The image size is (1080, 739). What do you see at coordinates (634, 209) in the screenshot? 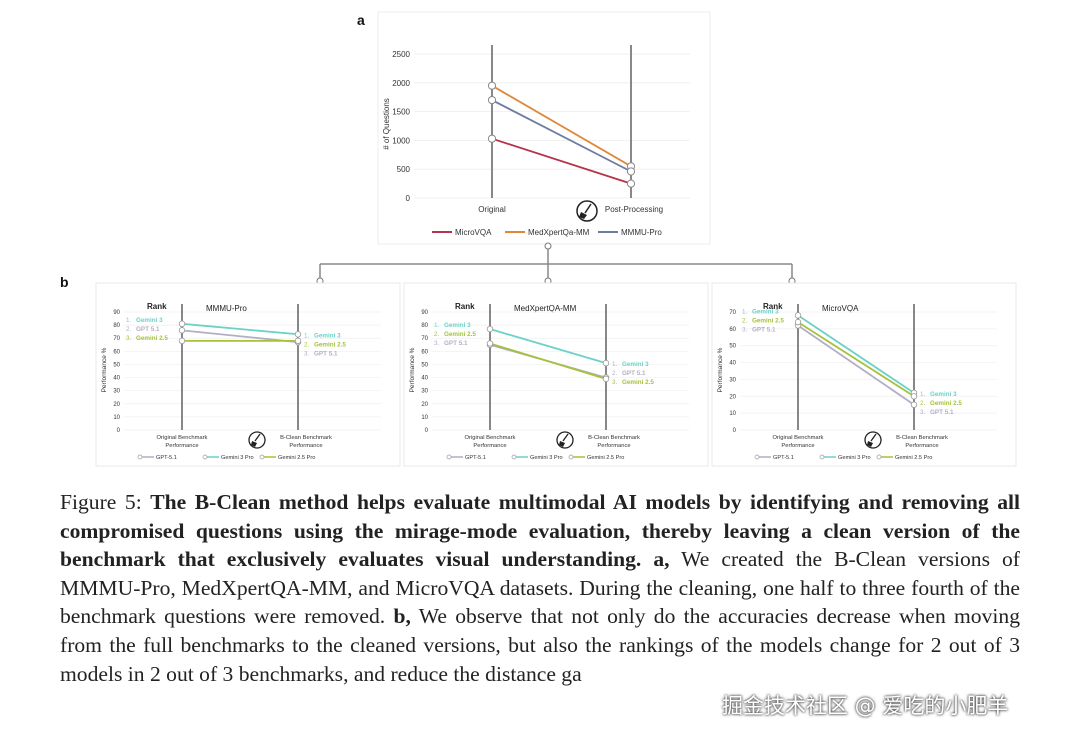
I see `panel-a-xlabel-post: Post-Processing` at bounding box center [634, 209].